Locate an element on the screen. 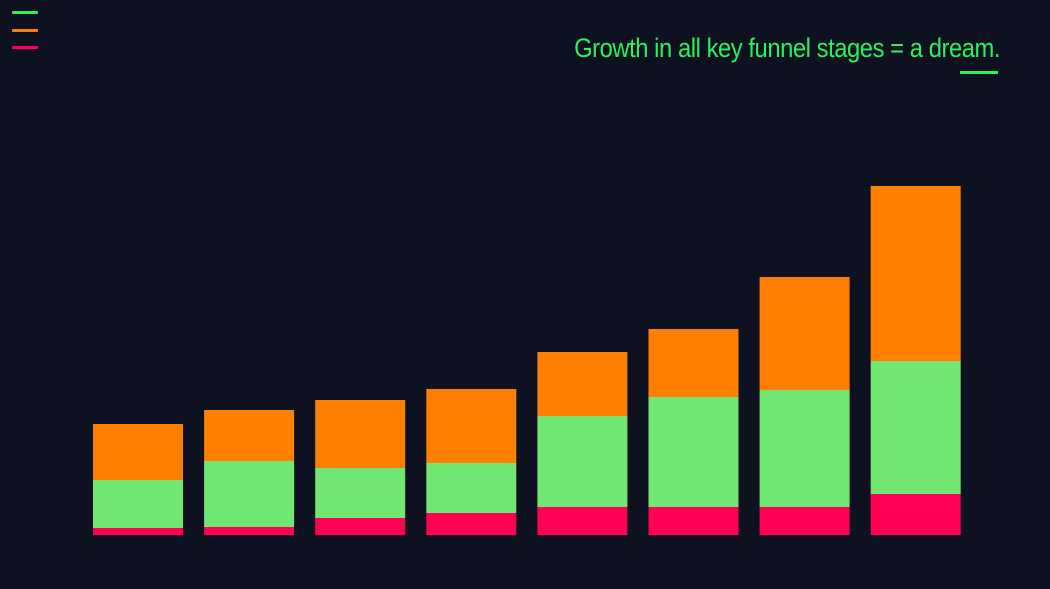 This screenshot has width=1050, height=589. hamburger-menu-icon is located at coordinates (25, 31).